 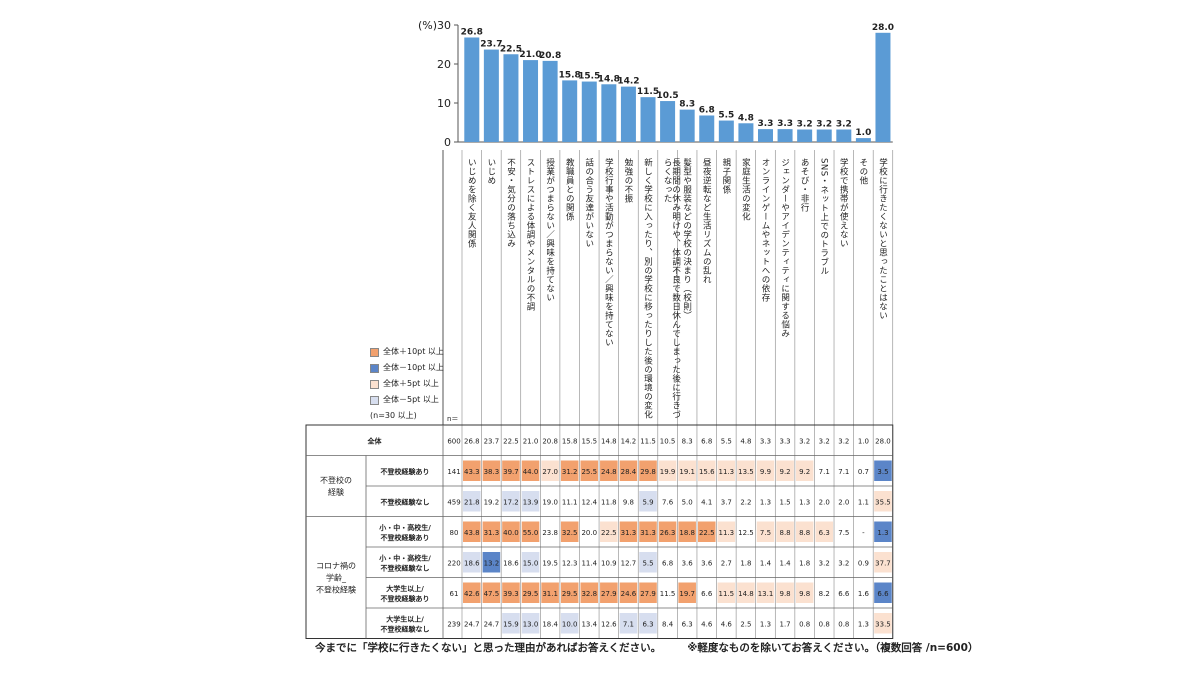 What do you see at coordinates (784, 472) in the screenshot?
I see `table-cell-value: 9.2` at bounding box center [784, 472].